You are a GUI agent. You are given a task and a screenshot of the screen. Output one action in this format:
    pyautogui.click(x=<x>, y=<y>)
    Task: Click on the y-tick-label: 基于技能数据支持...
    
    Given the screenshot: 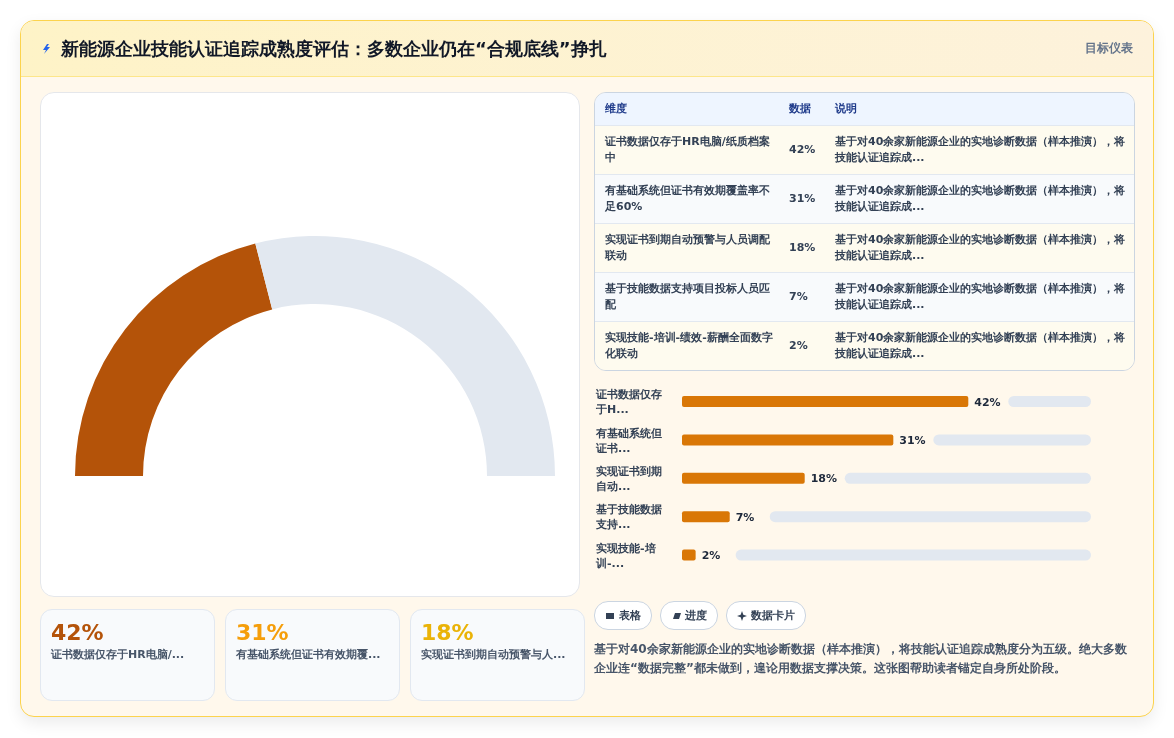 What is the action you would take?
    pyautogui.click(x=628, y=517)
    